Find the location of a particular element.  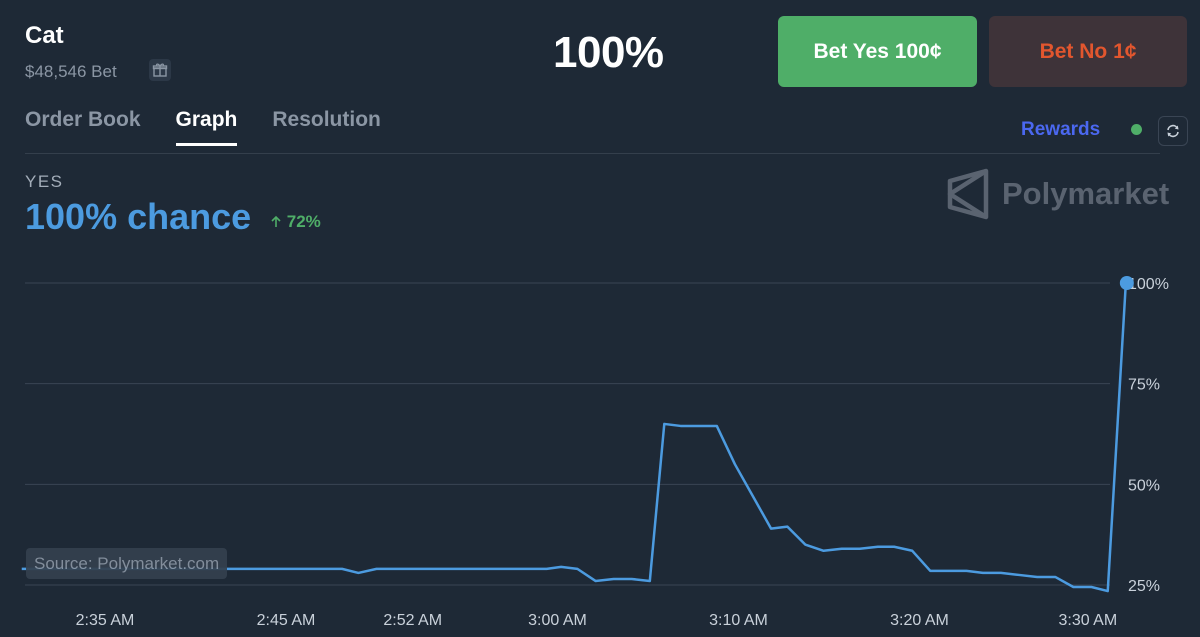

gift-button is located at coordinates (160, 70).